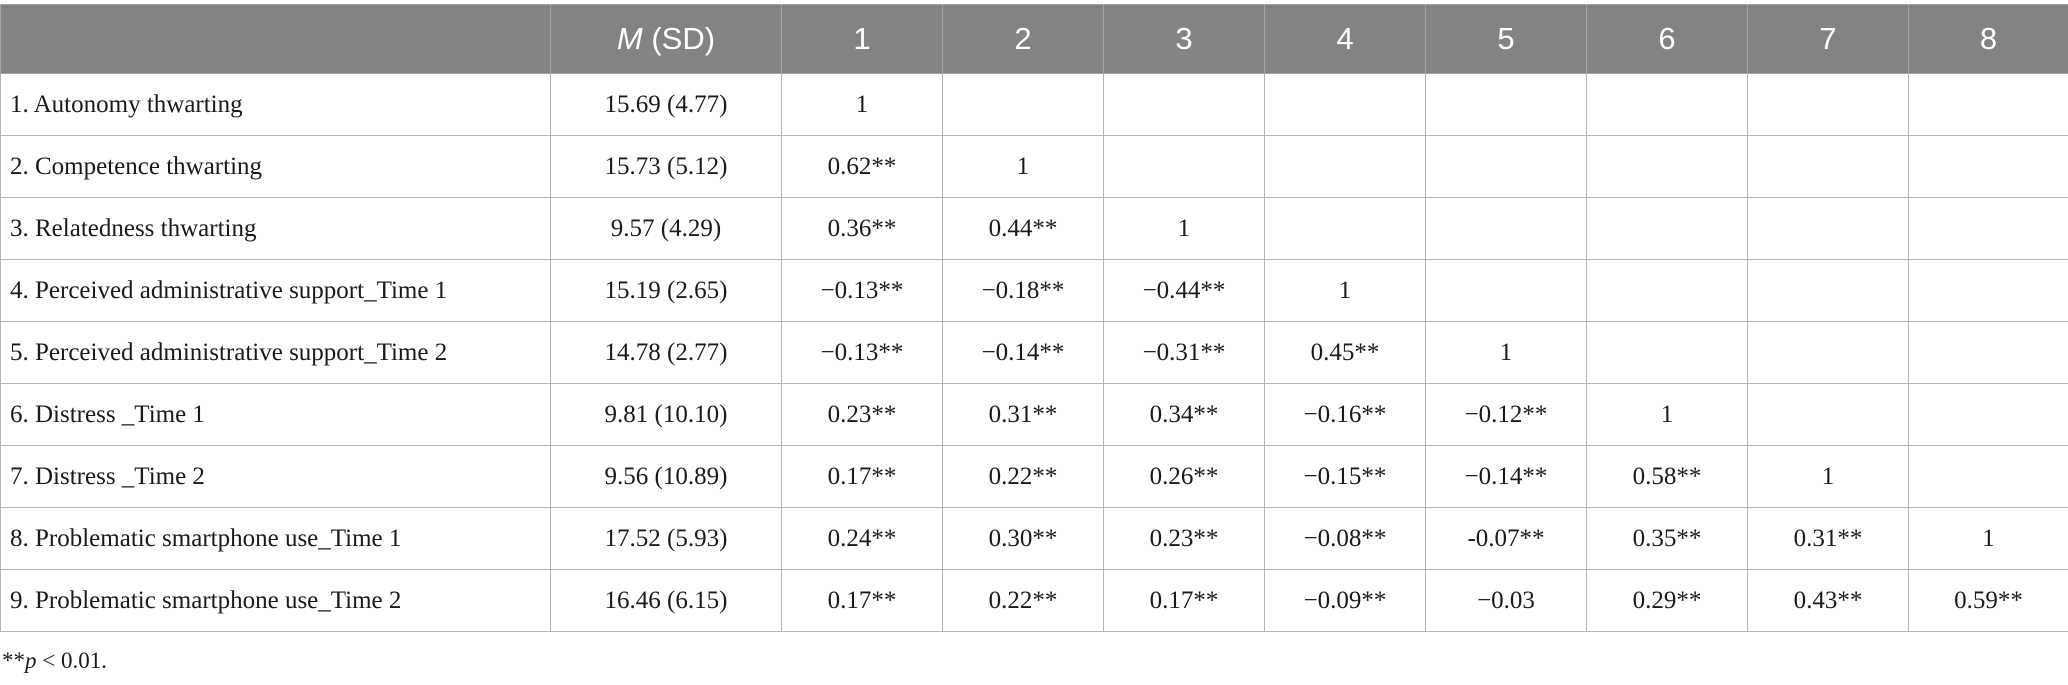 The width and height of the screenshot is (2068, 685). What do you see at coordinates (1184, 414) in the screenshot?
I see `correlation-cell: 0.34**` at bounding box center [1184, 414].